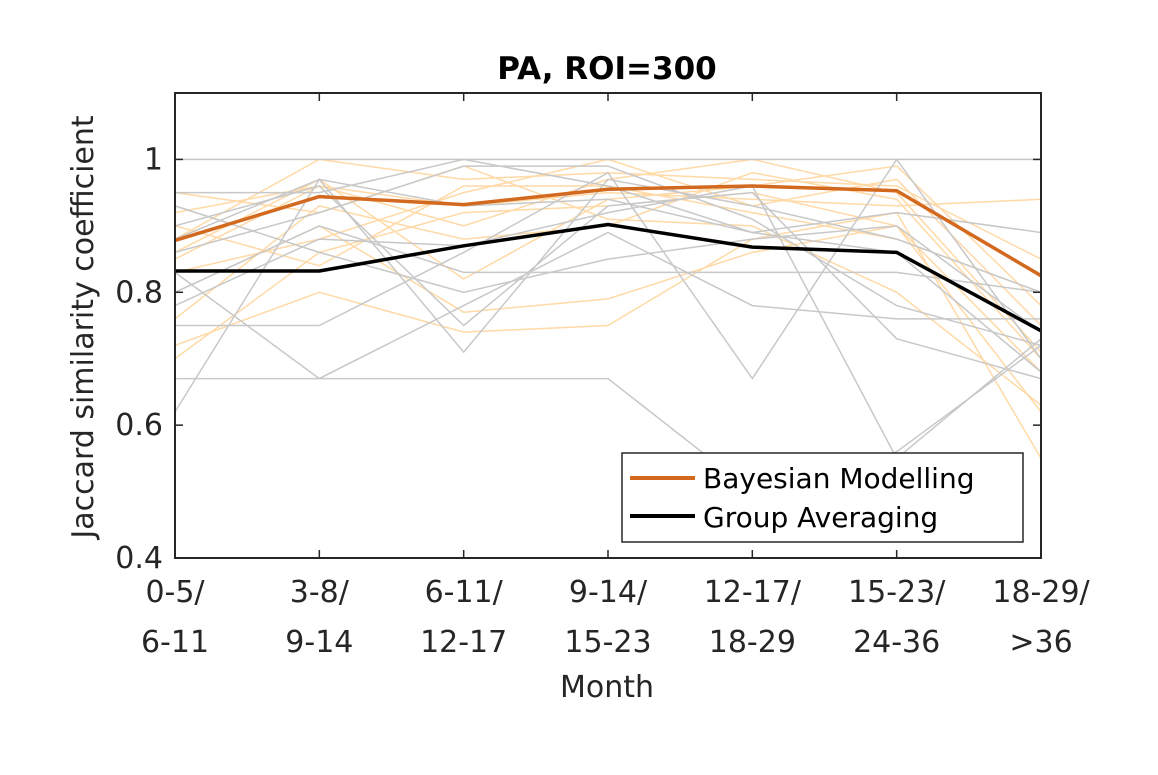 The height and width of the screenshot is (775, 1158). Describe the element at coordinates (153, 159) in the screenshot. I see `y-tick-label: 1` at that location.